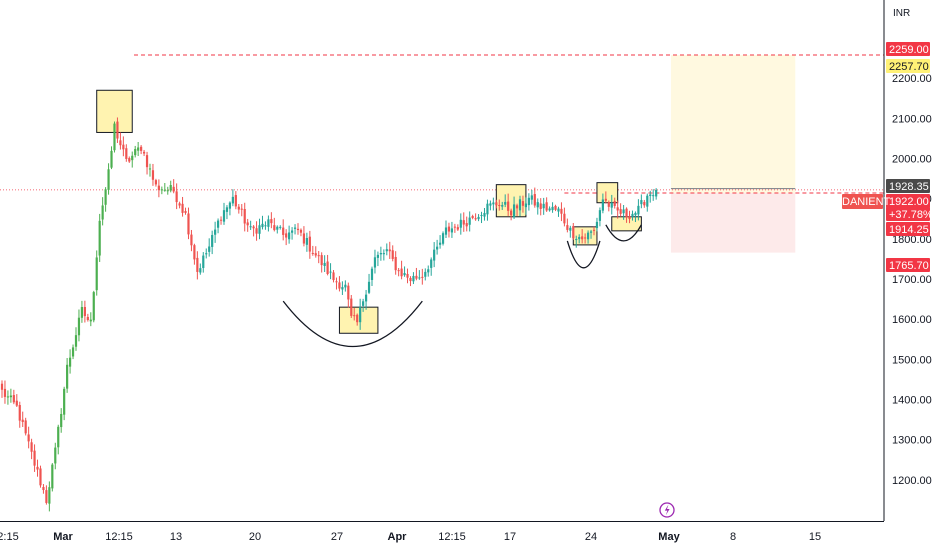 Image resolution: width=932 pixels, height=550 pixels. I want to click on x-tick-label: 13, so click(176, 537).